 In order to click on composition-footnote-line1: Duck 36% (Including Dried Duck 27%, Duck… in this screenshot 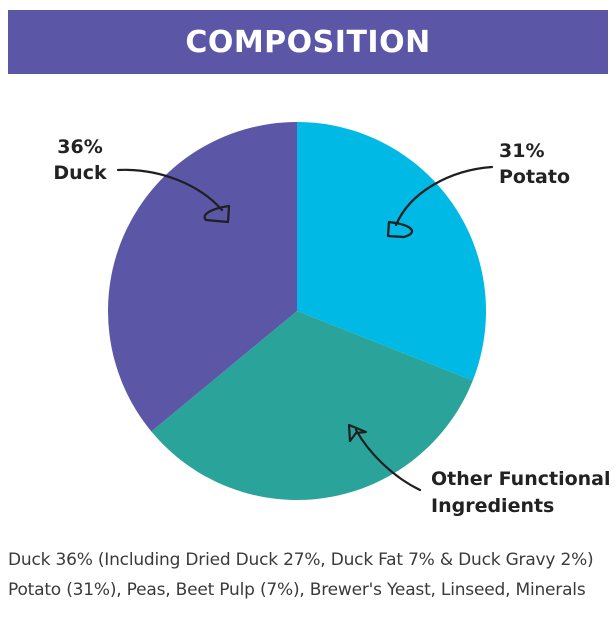, I will do `click(301, 560)`.